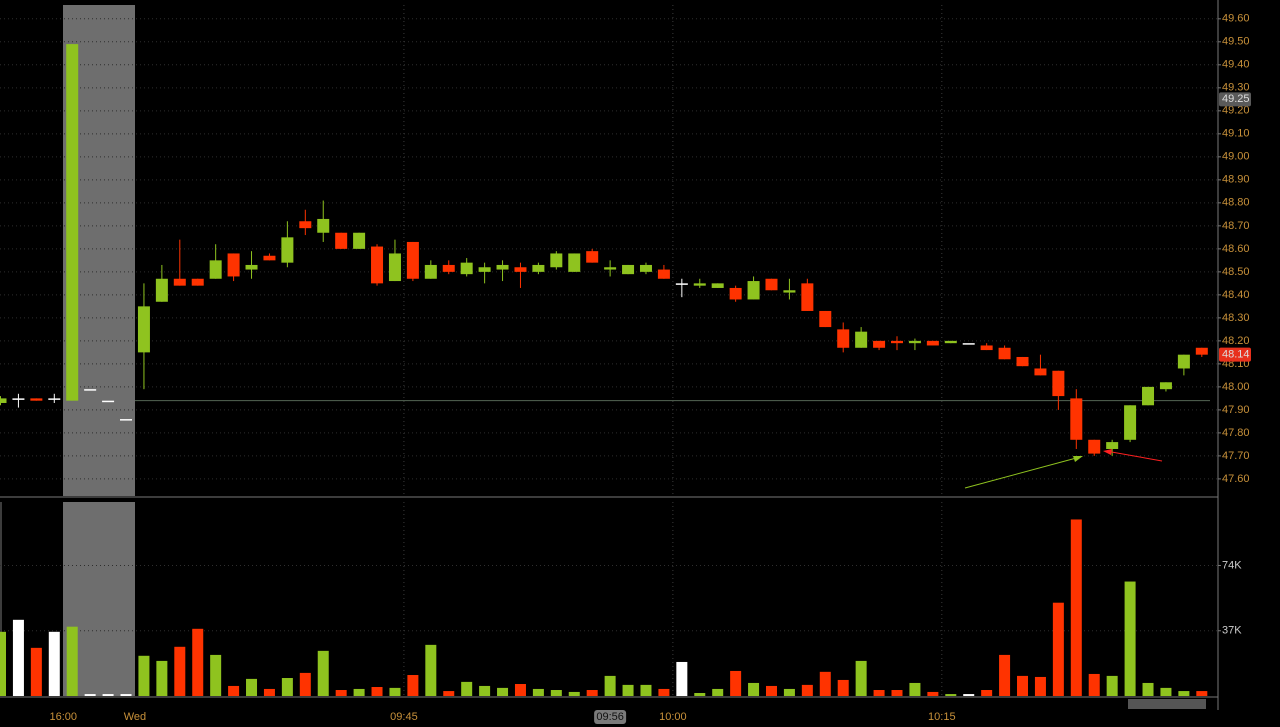 The width and height of the screenshot is (1280, 727). Describe the element at coordinates (1236, 203) in the screenshot. I see `y-tick-label: 48.80` at that location.